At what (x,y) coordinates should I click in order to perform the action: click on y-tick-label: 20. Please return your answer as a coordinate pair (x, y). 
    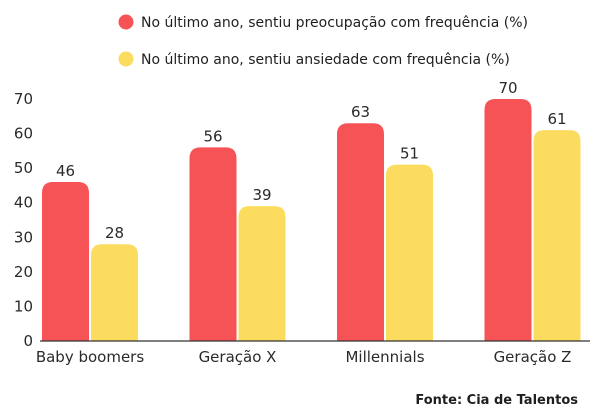
    Looking at the image, I should click on (23, 272).